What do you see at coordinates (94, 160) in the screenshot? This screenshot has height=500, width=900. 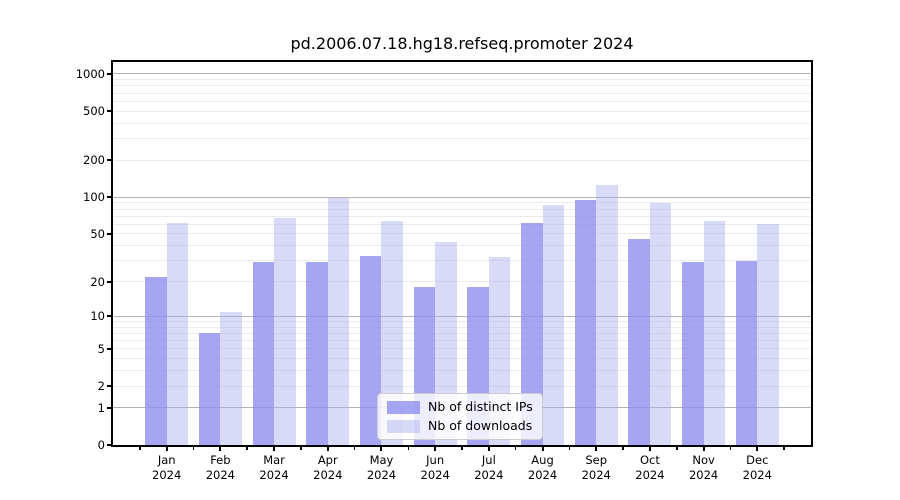 I see `y-tick-label: 200` at bounding box center [94, 160].